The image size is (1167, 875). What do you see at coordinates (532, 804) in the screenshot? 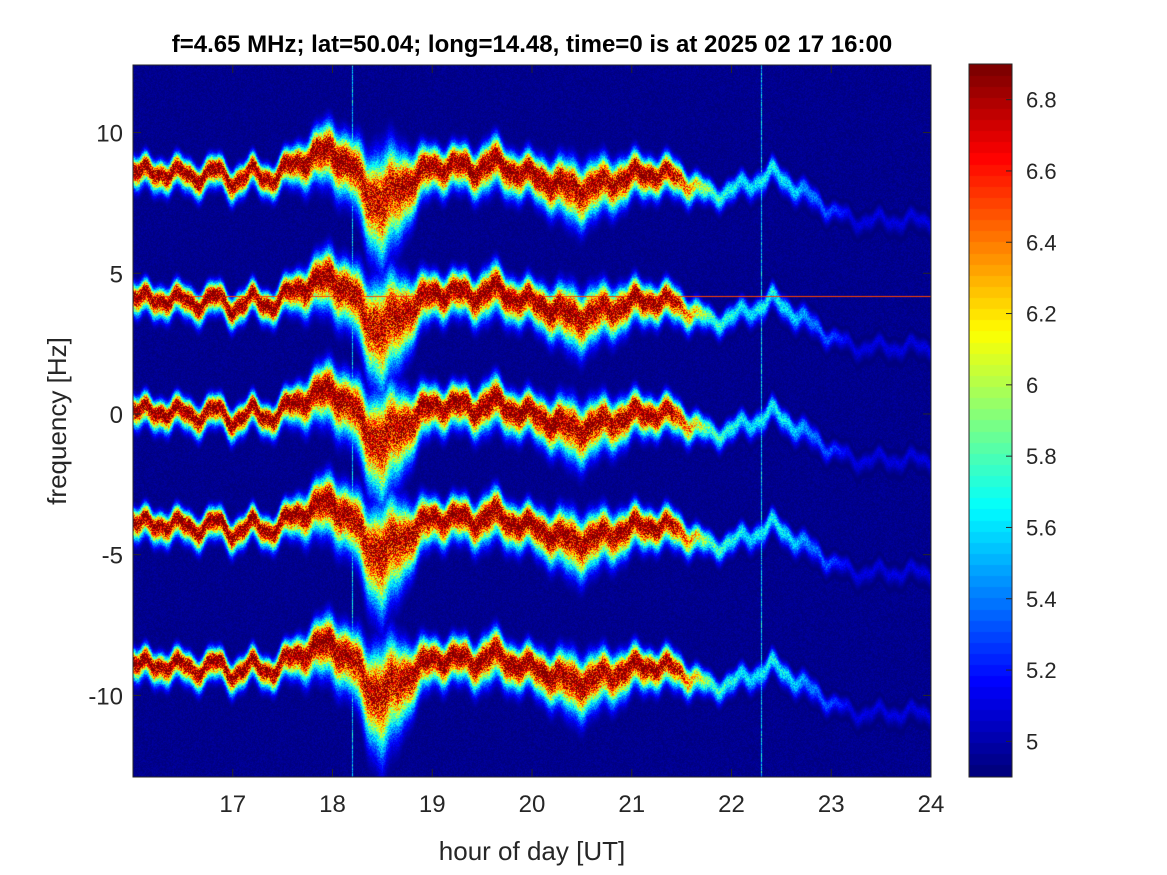
I see `x-tick-label: 20` at bounding box center [532, 804].